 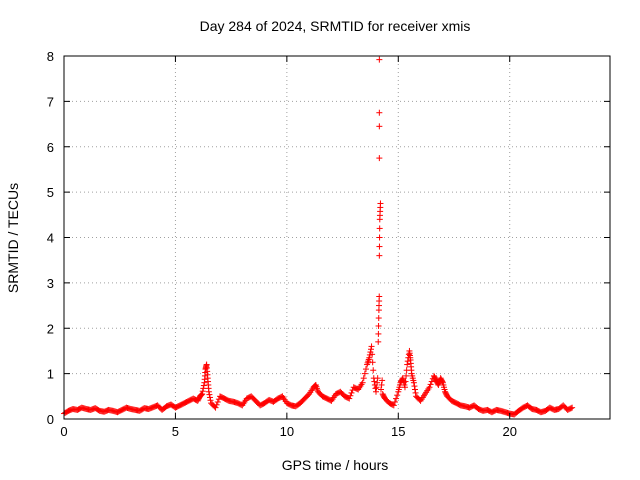 I want to click on y-tick-label: 7, so click(x=50, y=101).